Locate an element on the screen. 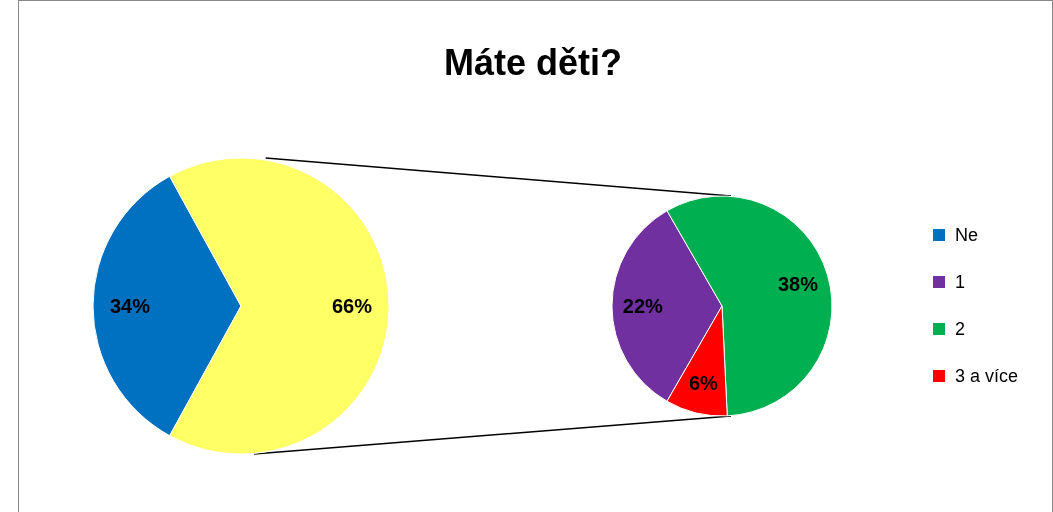 This screenshot has width=1053, height=512. legend-label: 2 is located at coordinates (960, 329).